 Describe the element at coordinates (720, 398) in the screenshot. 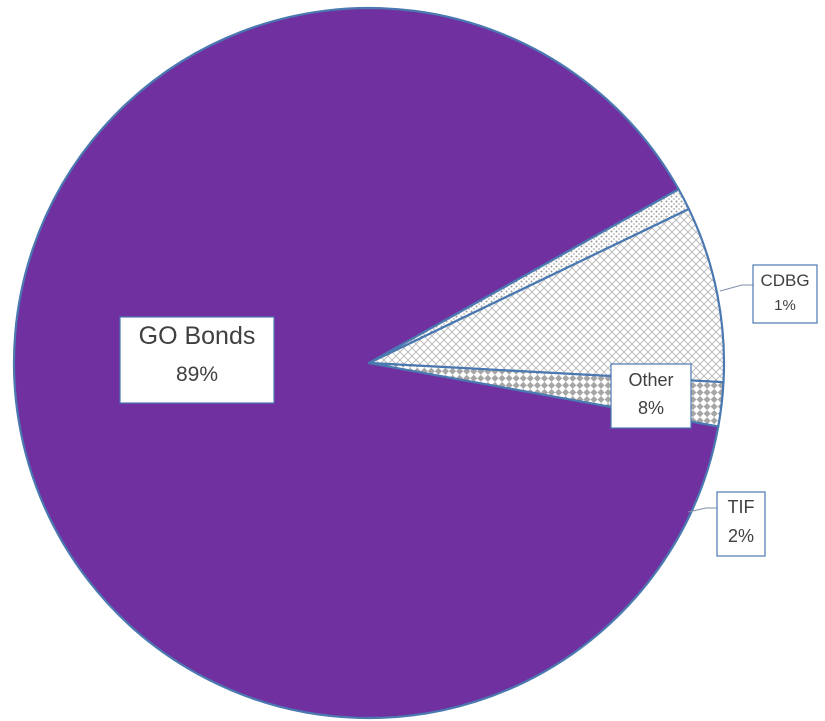

I see `leader-lines` at that location.